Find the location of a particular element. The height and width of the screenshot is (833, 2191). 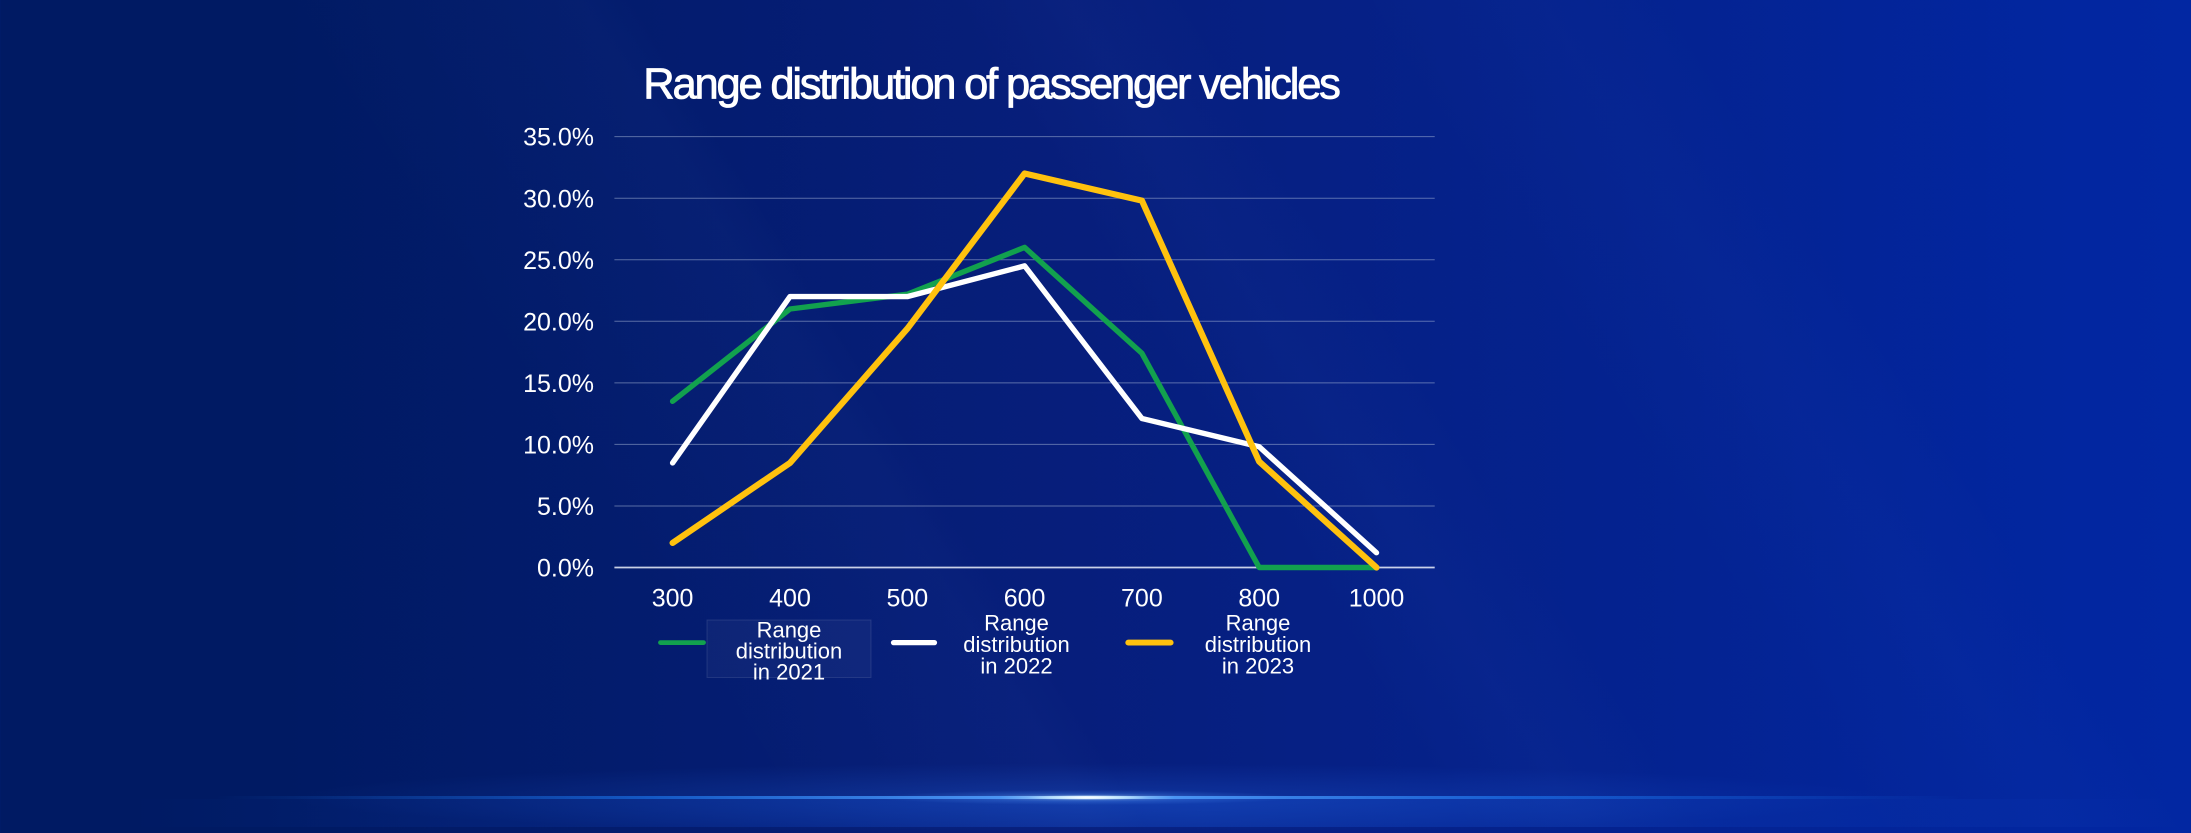

svg-text: 25.0% is located at coordinates (558, 261).